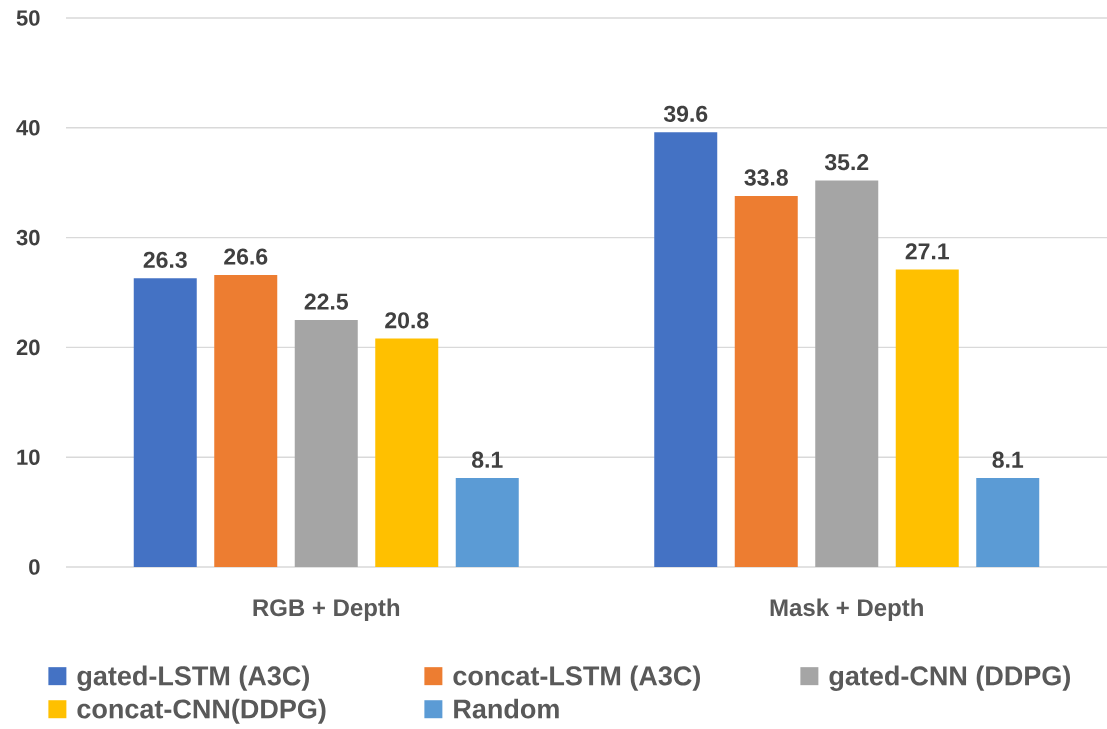  I want to click on y-tick-label: 0, so click(34, 567).